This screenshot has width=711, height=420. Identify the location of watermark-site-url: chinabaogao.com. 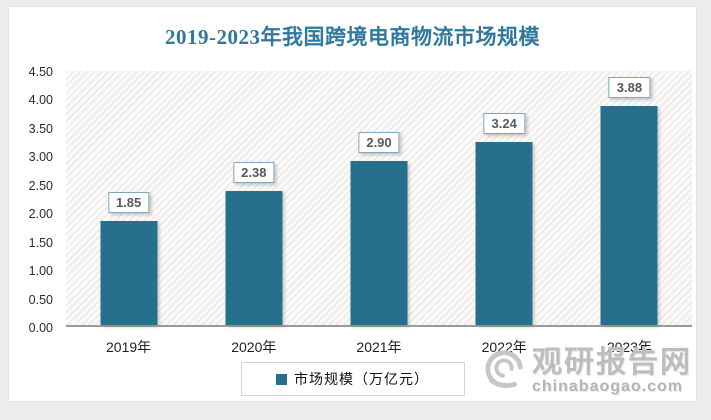
(608, 386).